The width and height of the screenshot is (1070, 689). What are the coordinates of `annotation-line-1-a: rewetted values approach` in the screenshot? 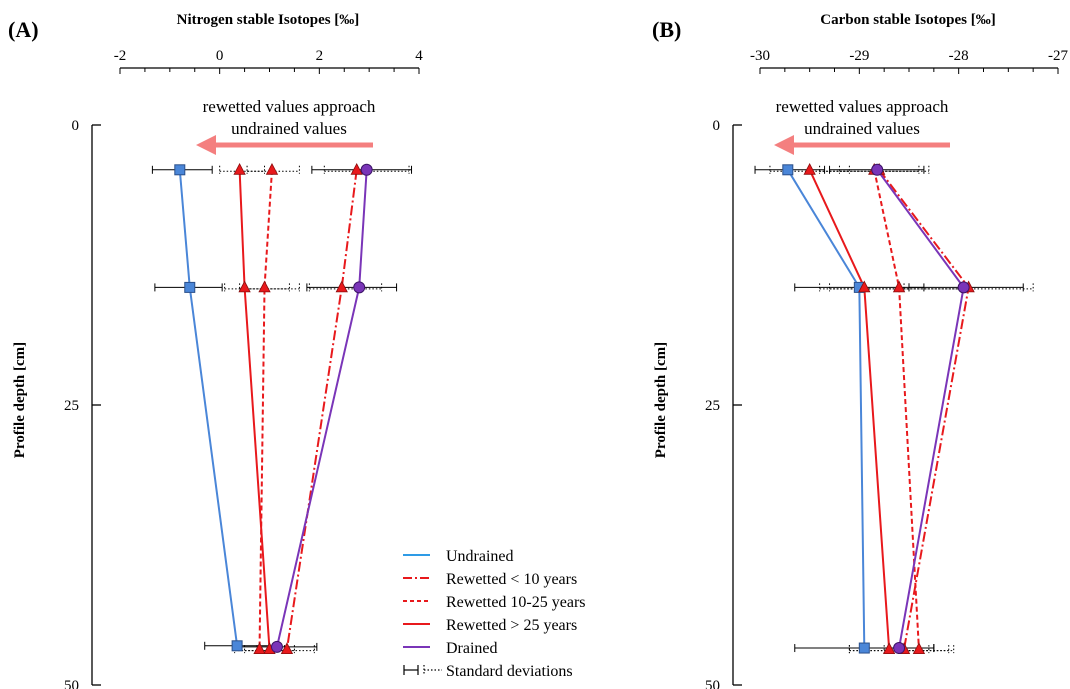 It's located at (289, 106).